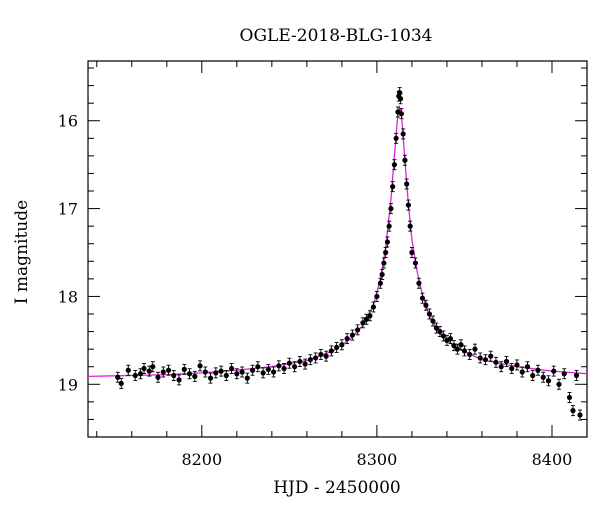  I want to click on y-tick-label: 19, so click(68, 384).